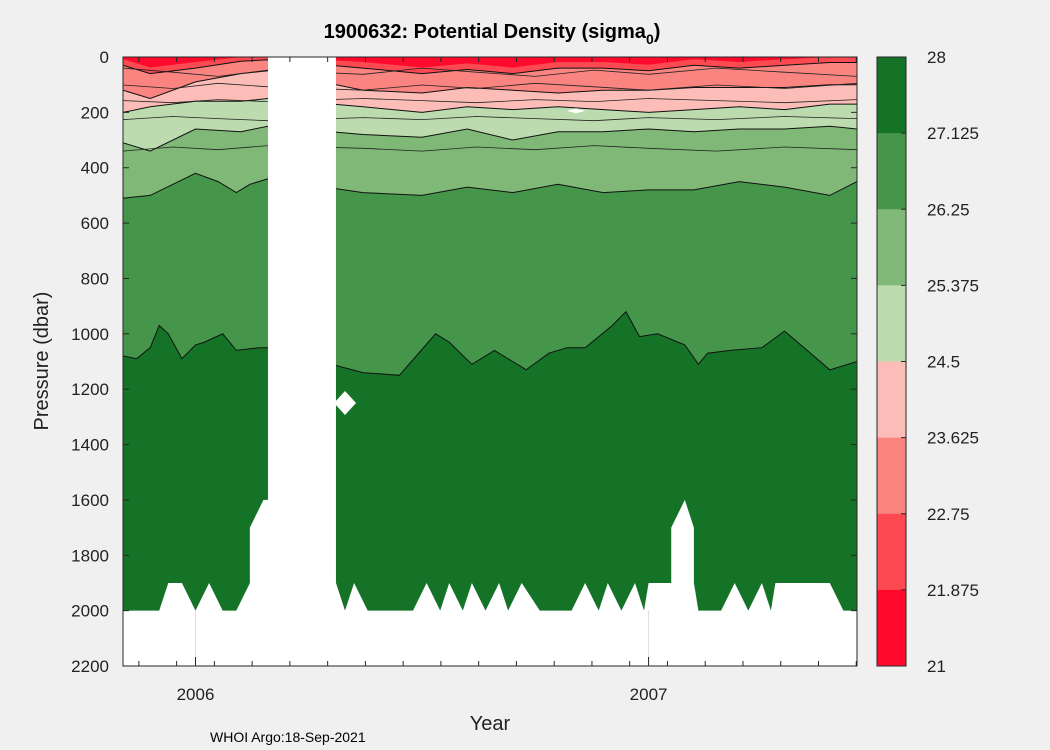  What do you see at coordinates (936, 666) in the screenshot?
I see `colorbar-label: 21` at bounding box center [936, 666].